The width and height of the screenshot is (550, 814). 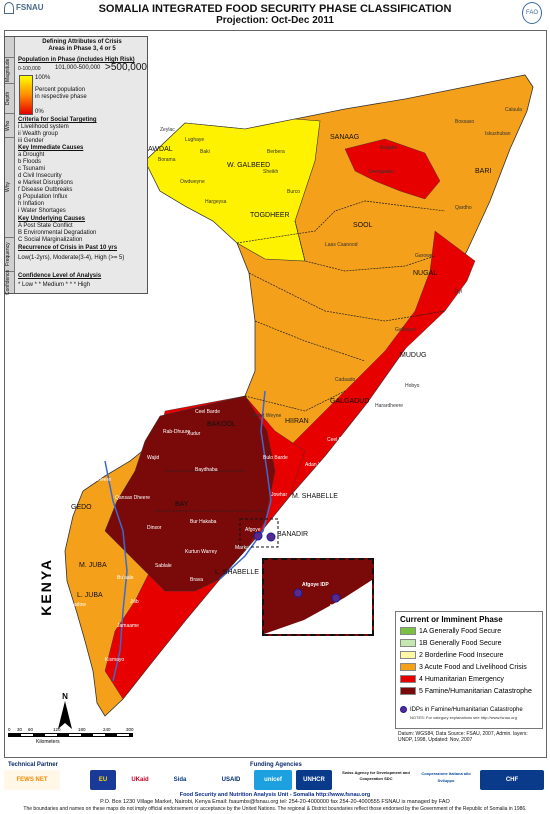 I want to click on underlying-item: A Post State Conflict, so click(x=45, y=226).